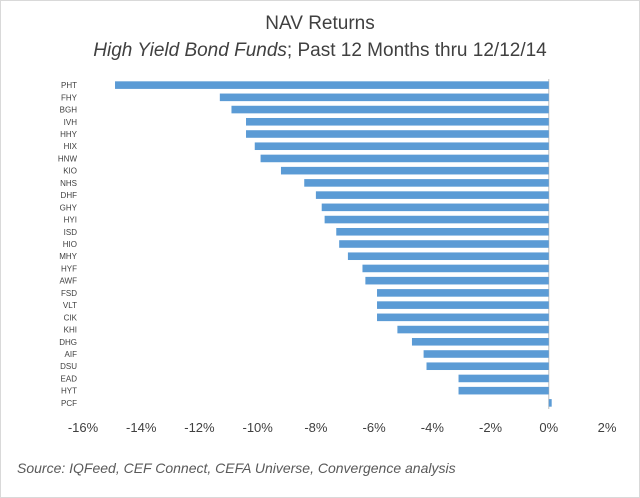  Describe the element at coordinates (436, 219) in the screenshot. I see `bar-hyi` at that location.